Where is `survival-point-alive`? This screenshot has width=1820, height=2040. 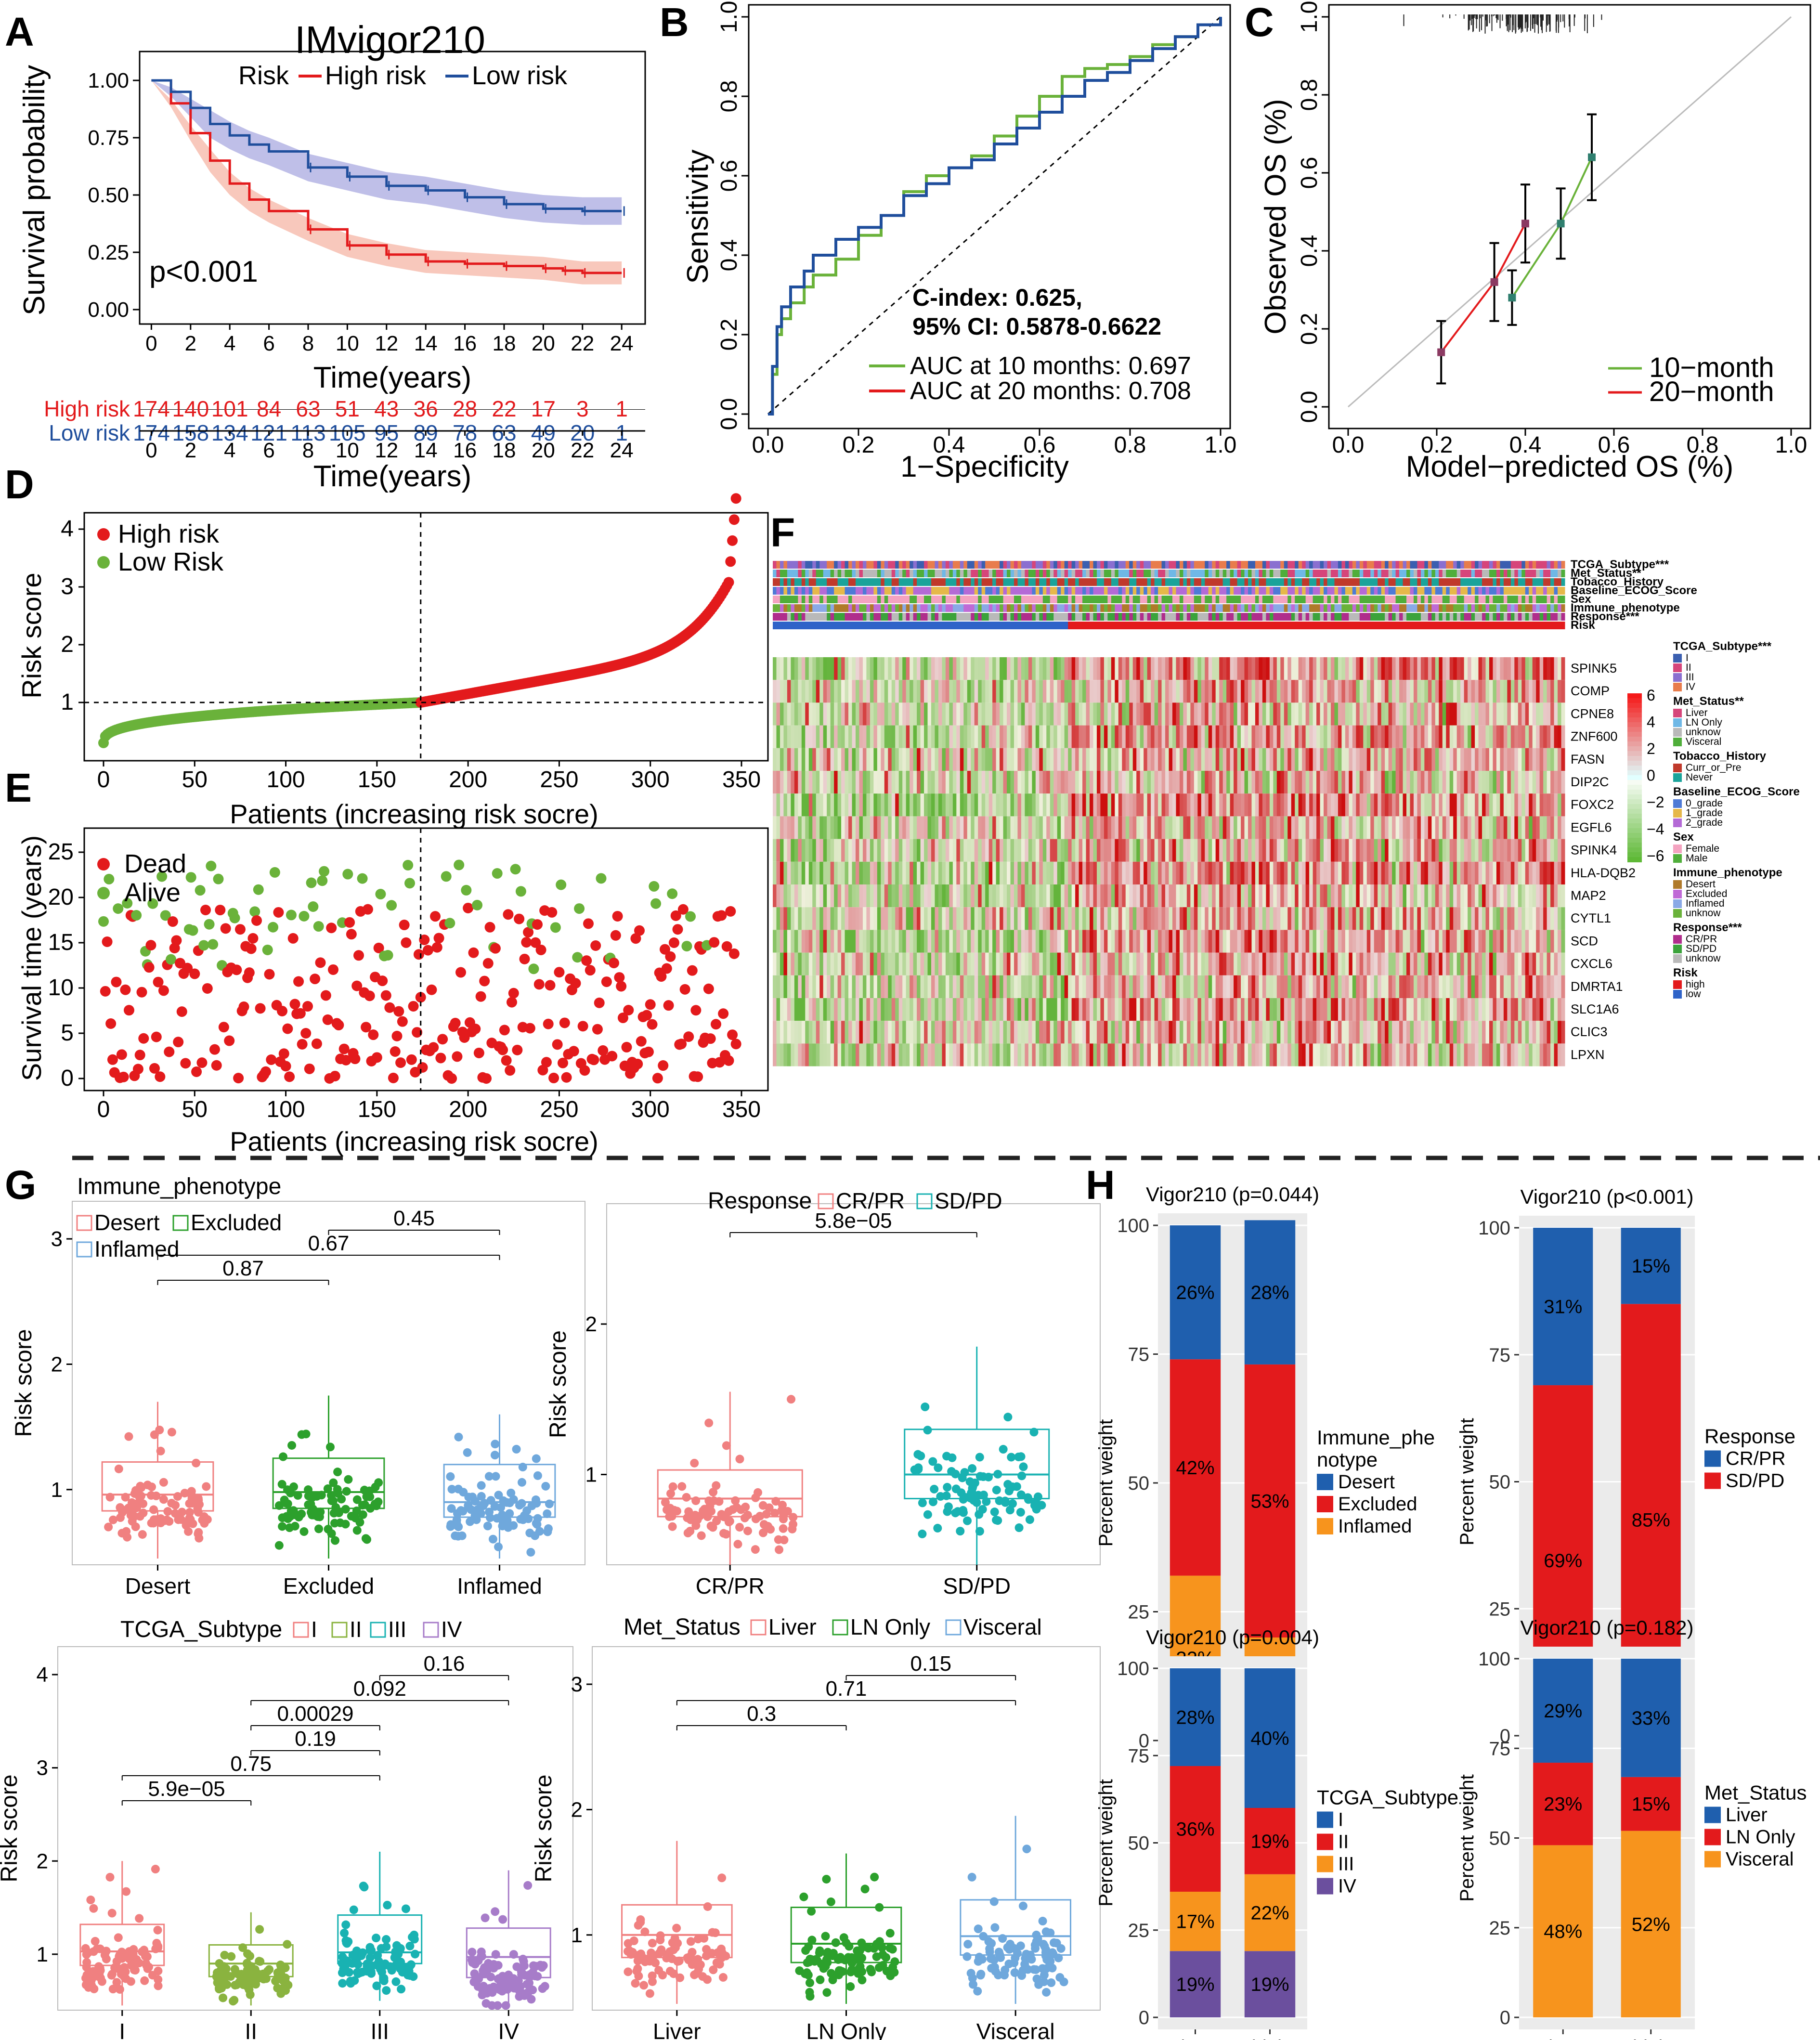 survival-point-alive is located at coordinates (203, 946).